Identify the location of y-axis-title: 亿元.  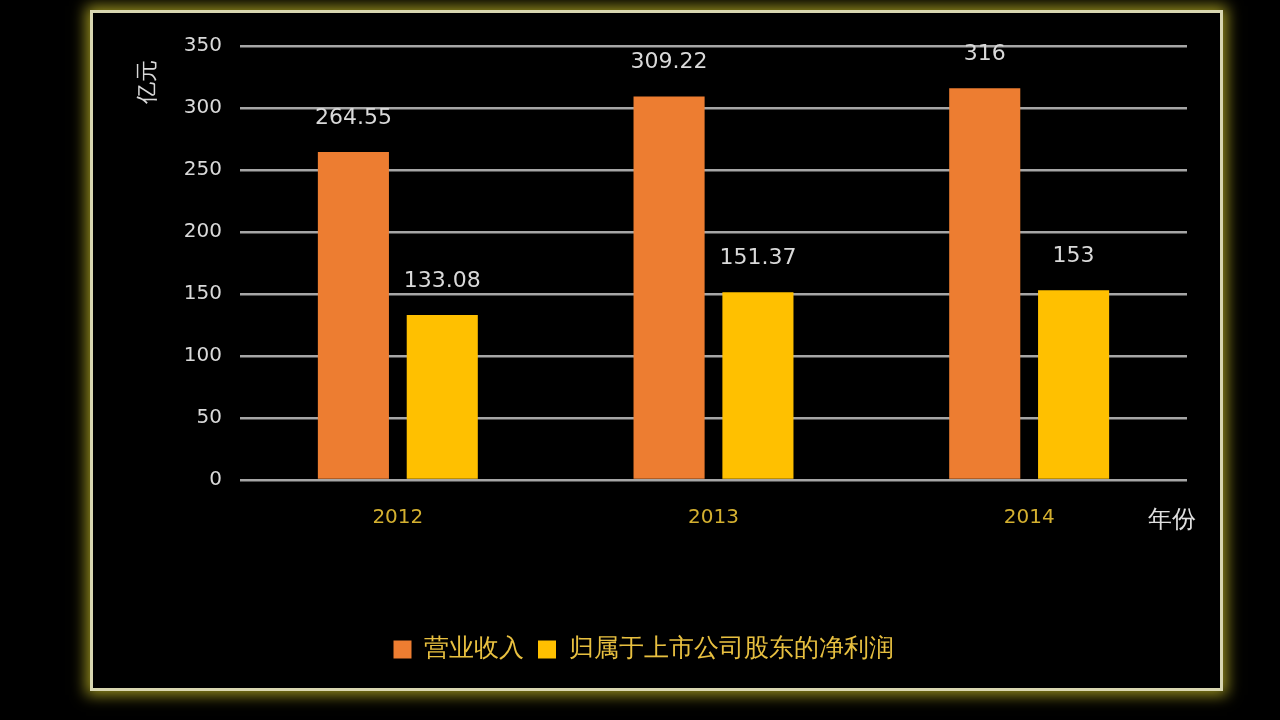
(146, 82).